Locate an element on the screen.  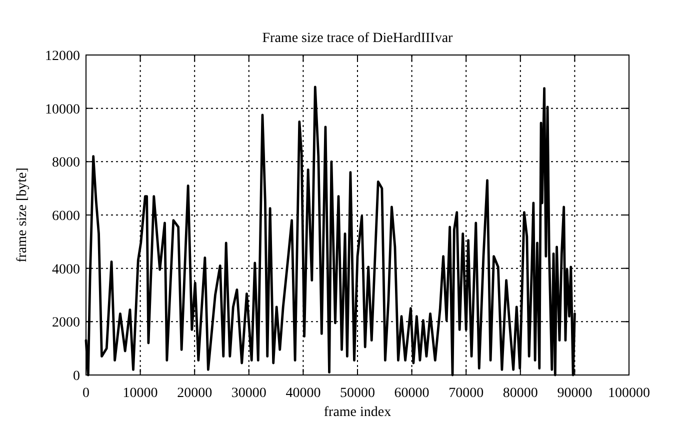
y-tick-label: 4000 is located at coordinates (66, 270).